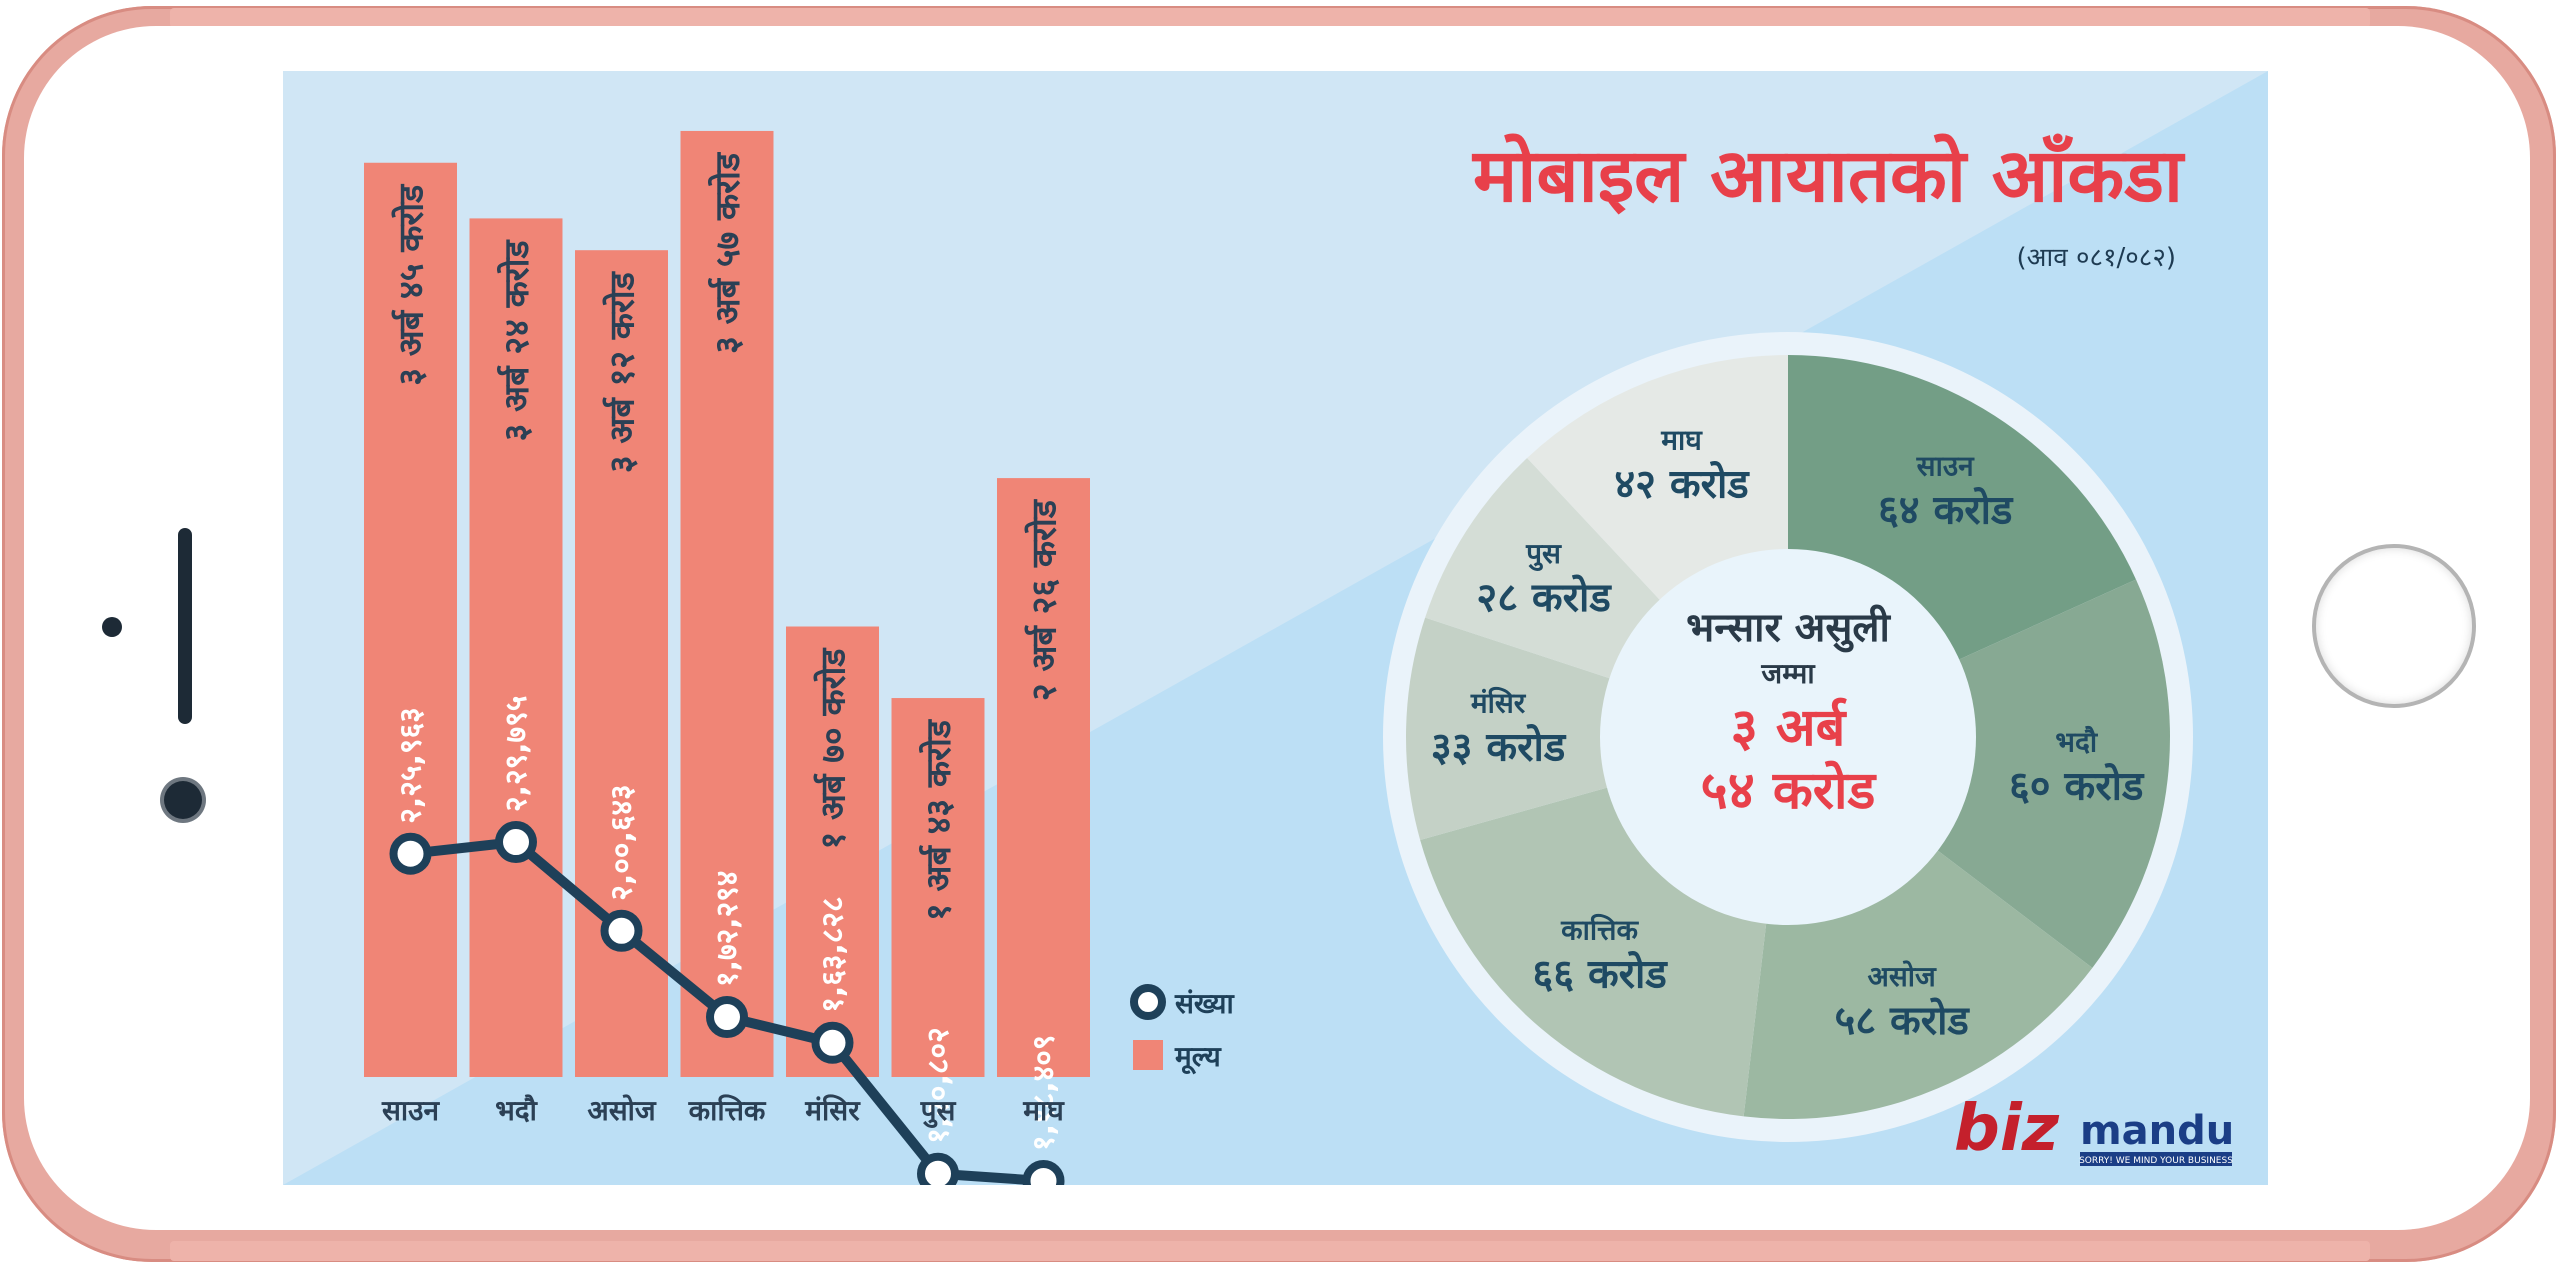  I want to click on earpiece-speaker, so click(185, 626).